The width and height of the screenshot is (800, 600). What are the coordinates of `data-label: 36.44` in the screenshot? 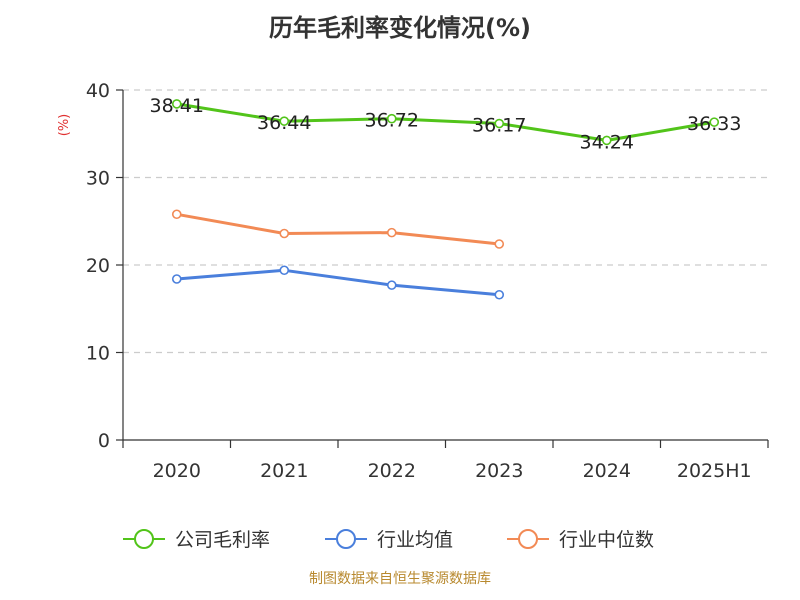 It's located at (284, 123).